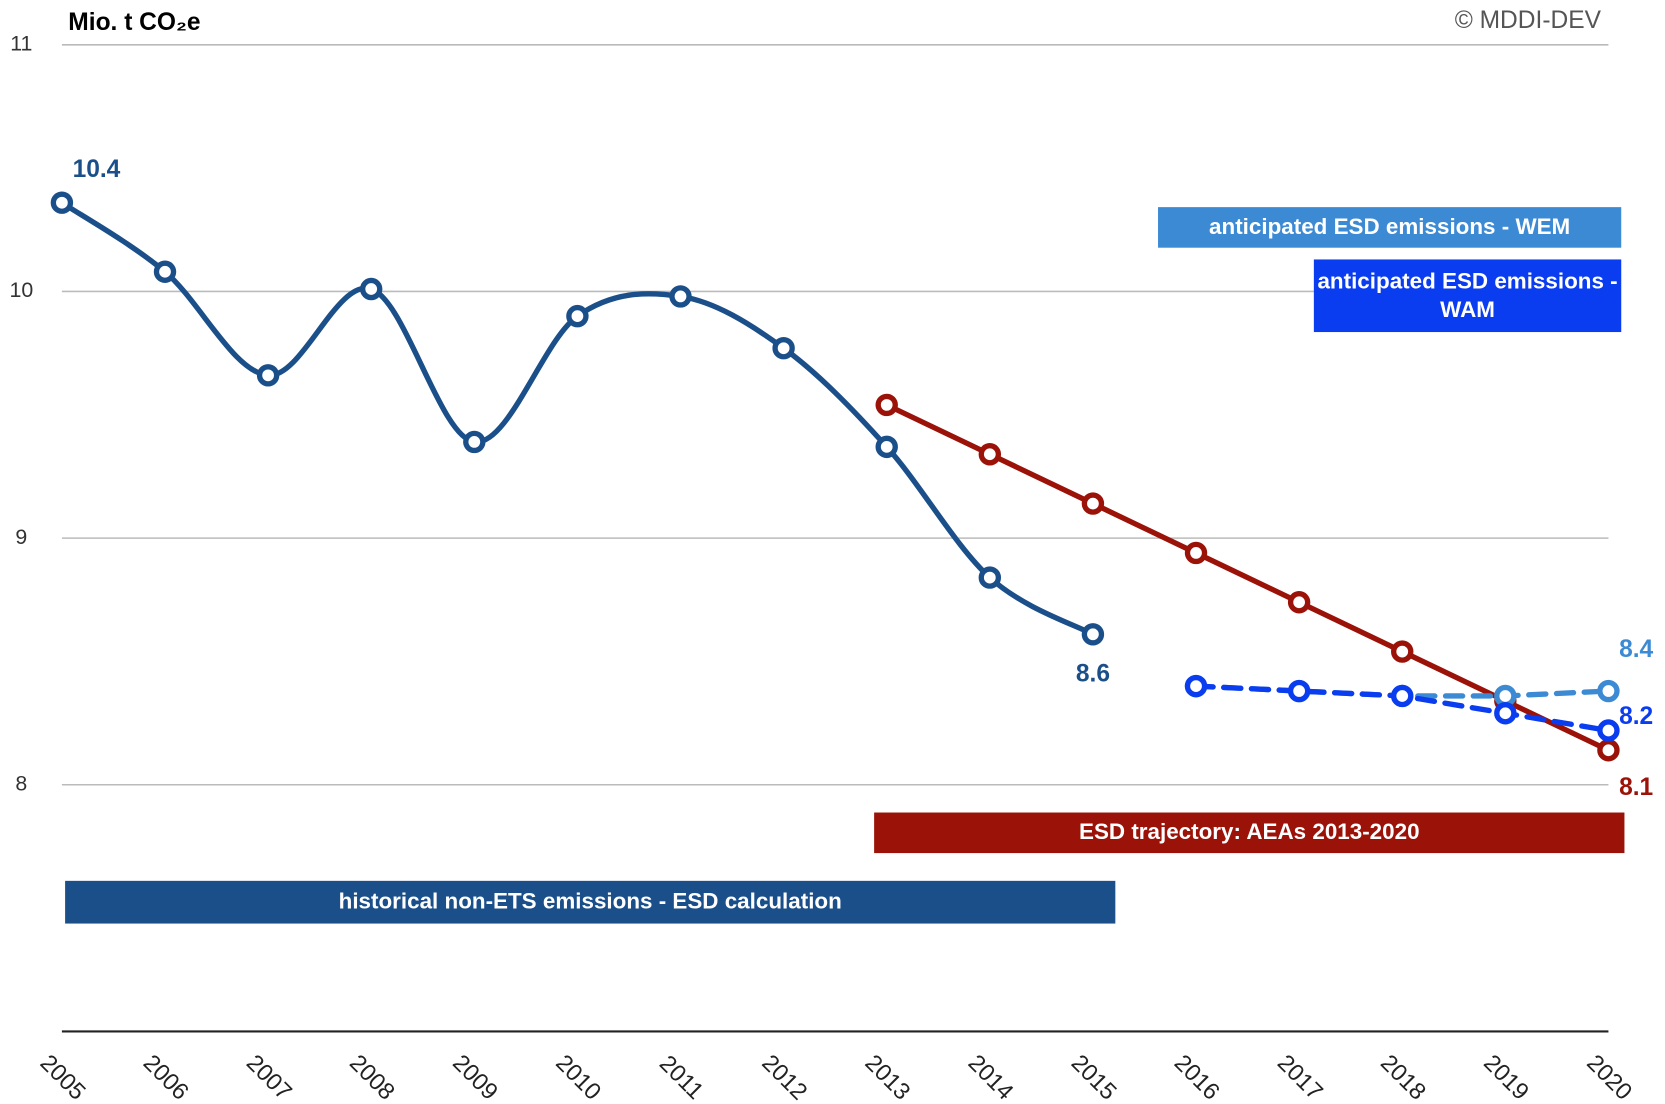  I want to click on x-tick-label: 2008, so click(372, 1076).